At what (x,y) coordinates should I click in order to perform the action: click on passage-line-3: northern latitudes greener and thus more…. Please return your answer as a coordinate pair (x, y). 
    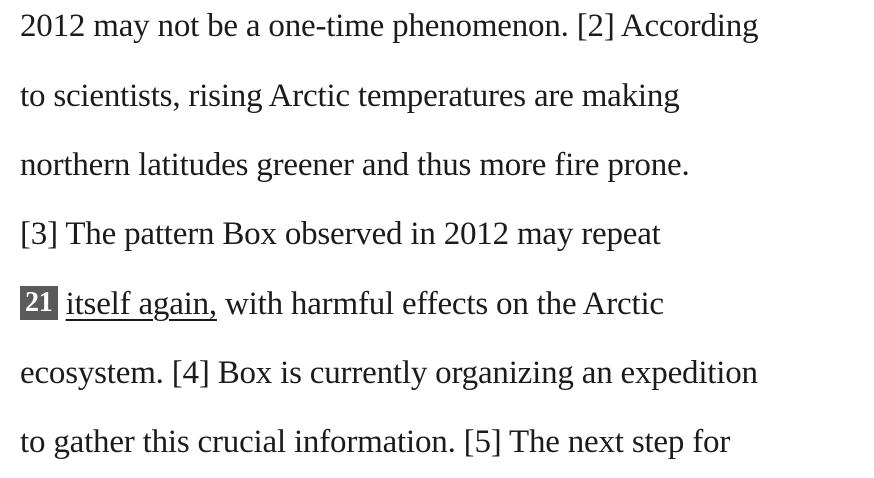
    Looking at the image, I should click on (355, 165).